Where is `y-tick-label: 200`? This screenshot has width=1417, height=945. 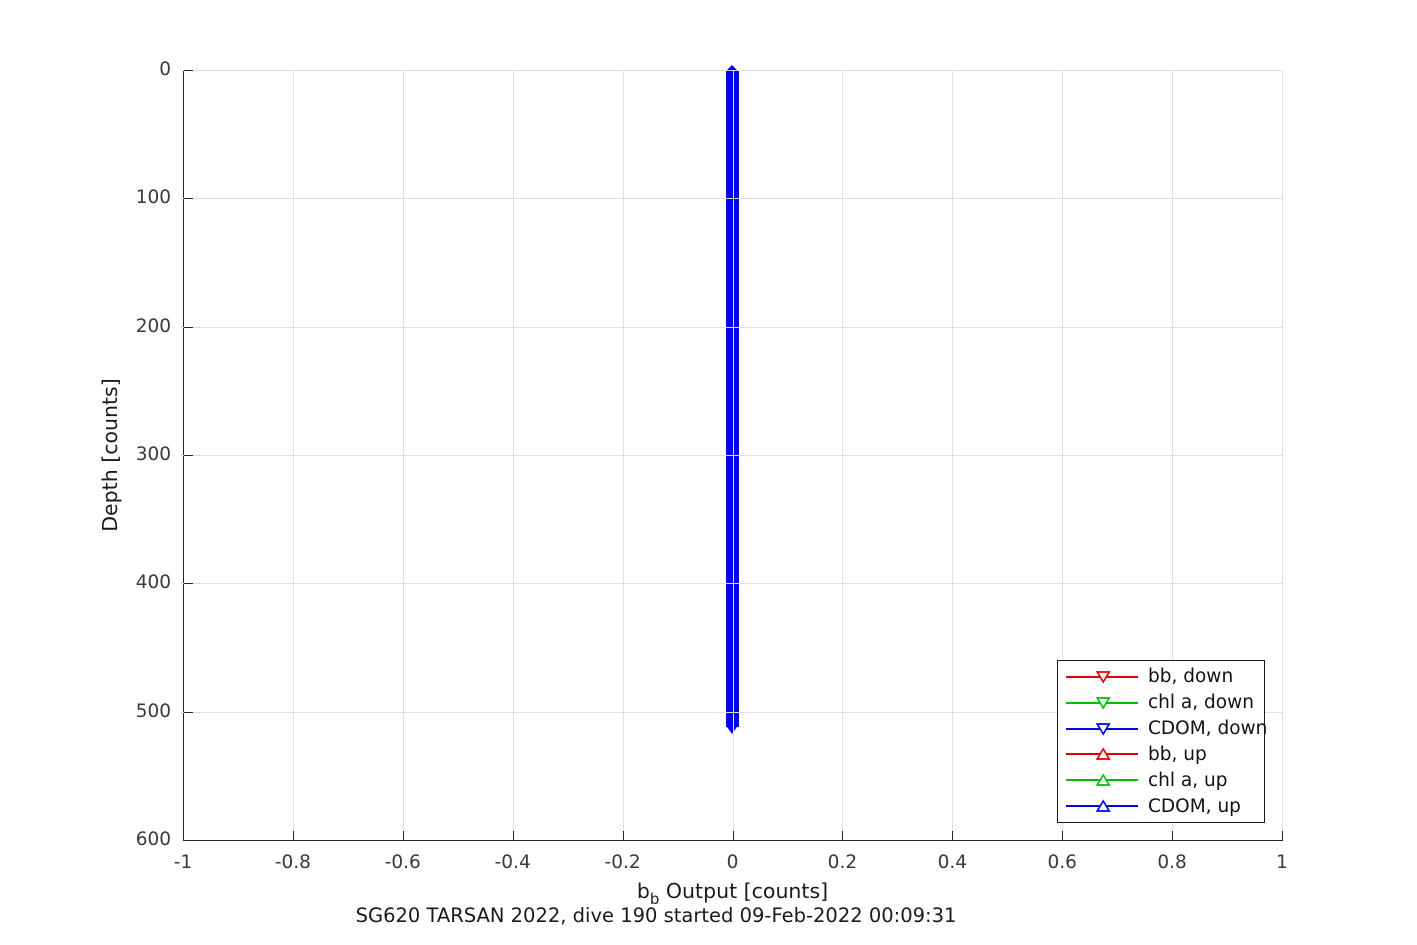
y-tick-label: 200 is located at coordinates (153, 326).